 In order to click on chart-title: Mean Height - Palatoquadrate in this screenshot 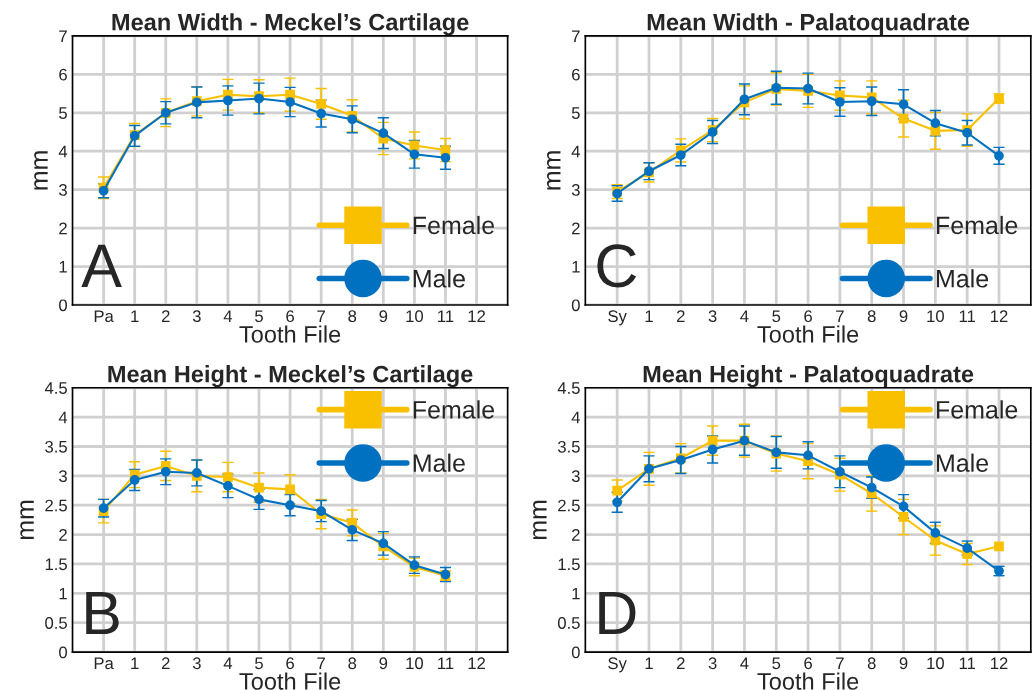, I will do `click(808, 376)`.